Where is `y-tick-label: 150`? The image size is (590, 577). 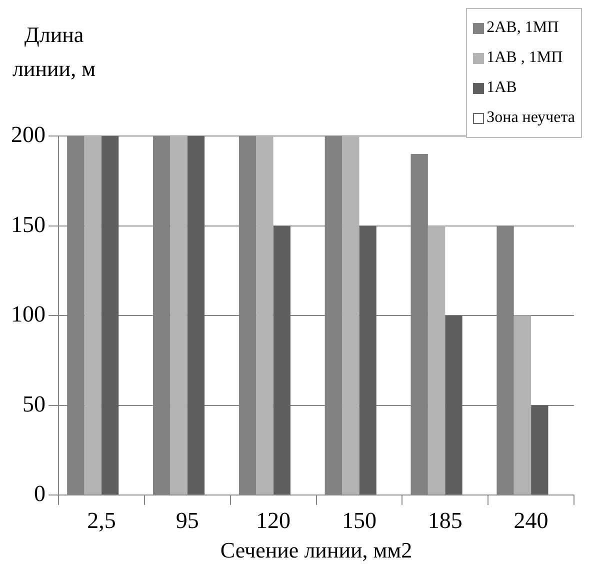 y-tick-label: 150 is located at coordinates (28, 224).